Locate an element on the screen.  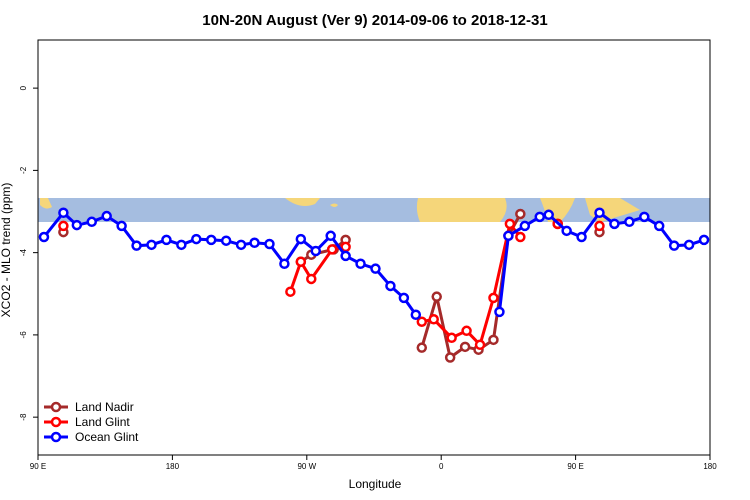
x-tick-label: 90 W is located at coordinates (306, 466).